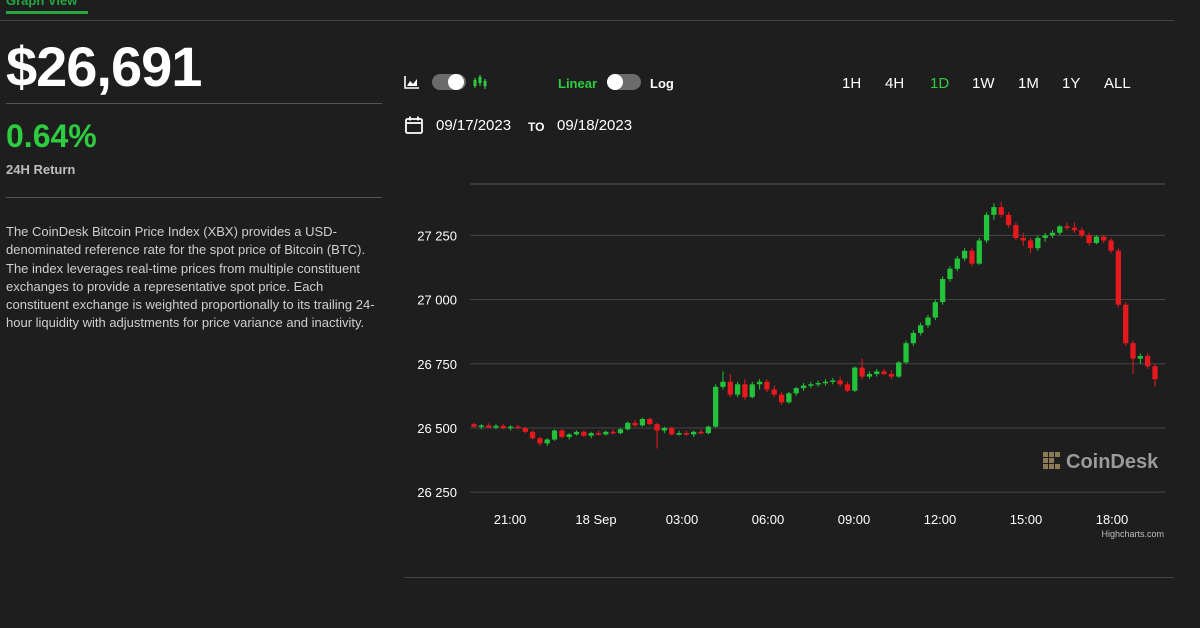 Image resolution: width=1200 pixels, height=628 pixels. I want to click on range-1w-button: 1W, so click(983, 83).